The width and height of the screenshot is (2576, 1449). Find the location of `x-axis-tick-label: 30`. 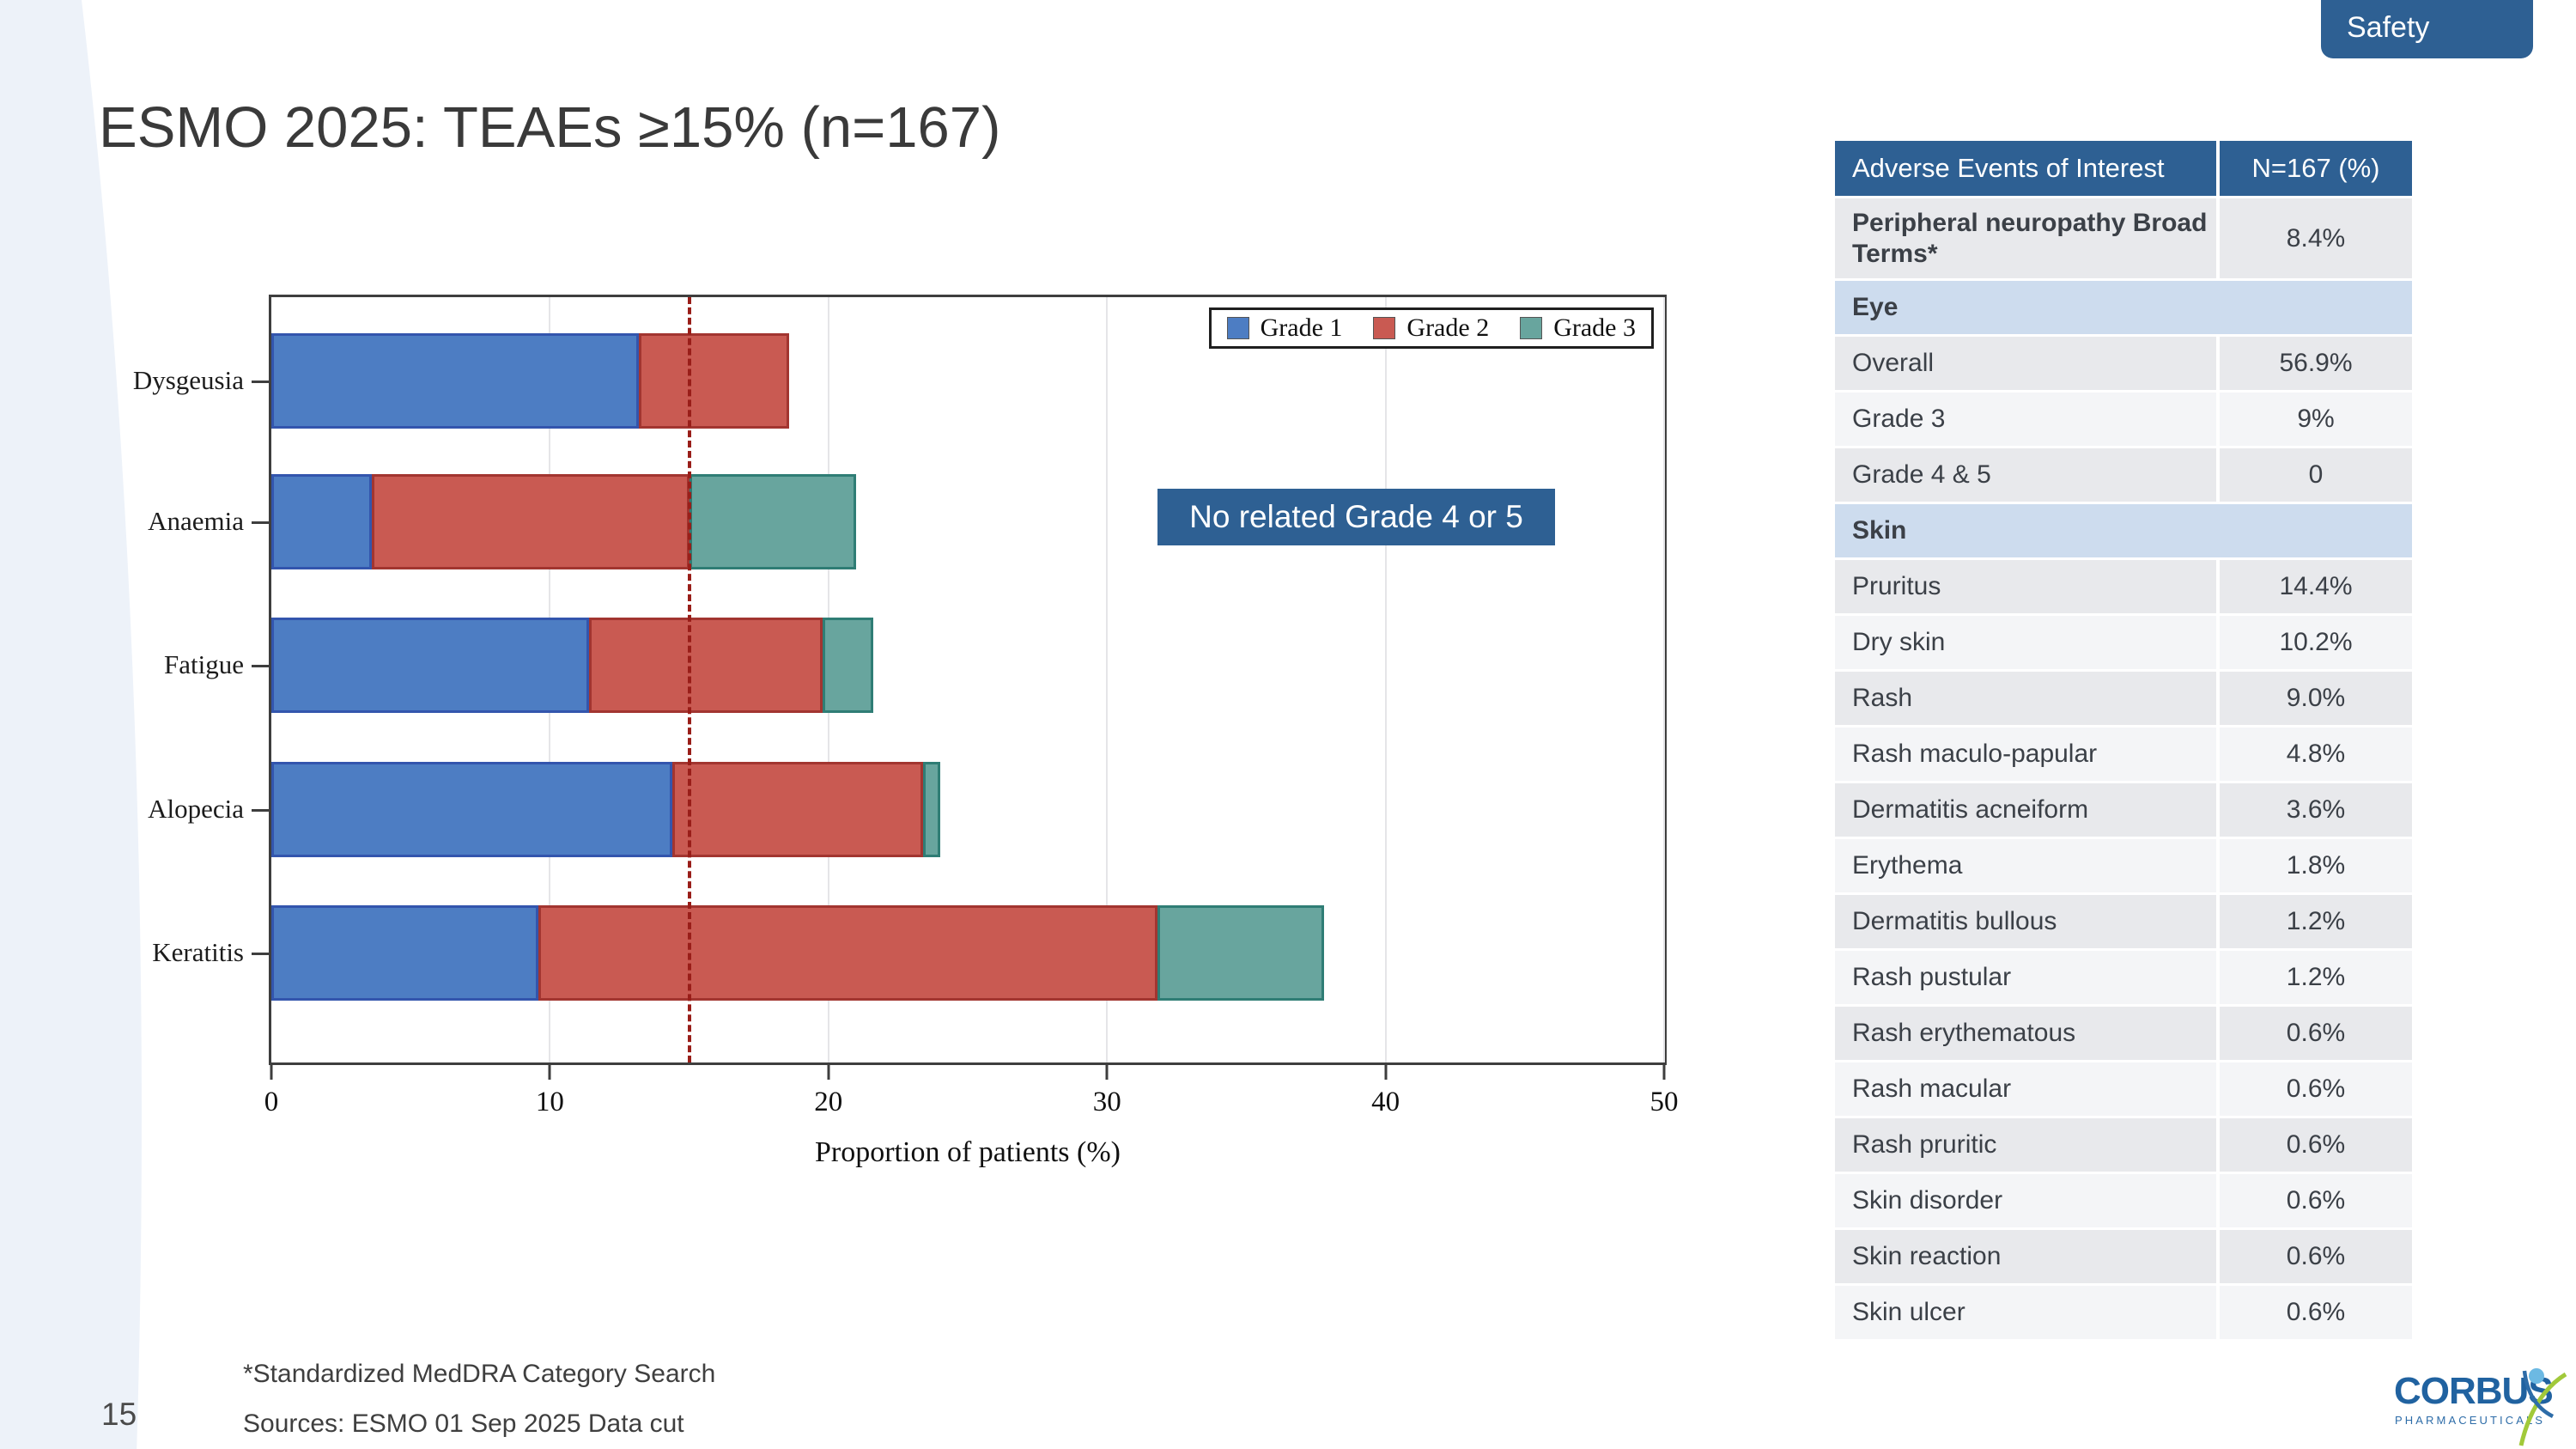

x-axis-tick-label: 30 is located at coordinates (1107, 1102).